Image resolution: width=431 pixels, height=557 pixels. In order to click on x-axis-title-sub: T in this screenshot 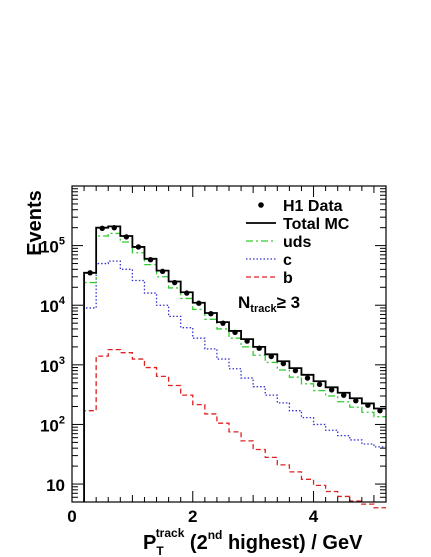, I will do `click(160, 550)`.